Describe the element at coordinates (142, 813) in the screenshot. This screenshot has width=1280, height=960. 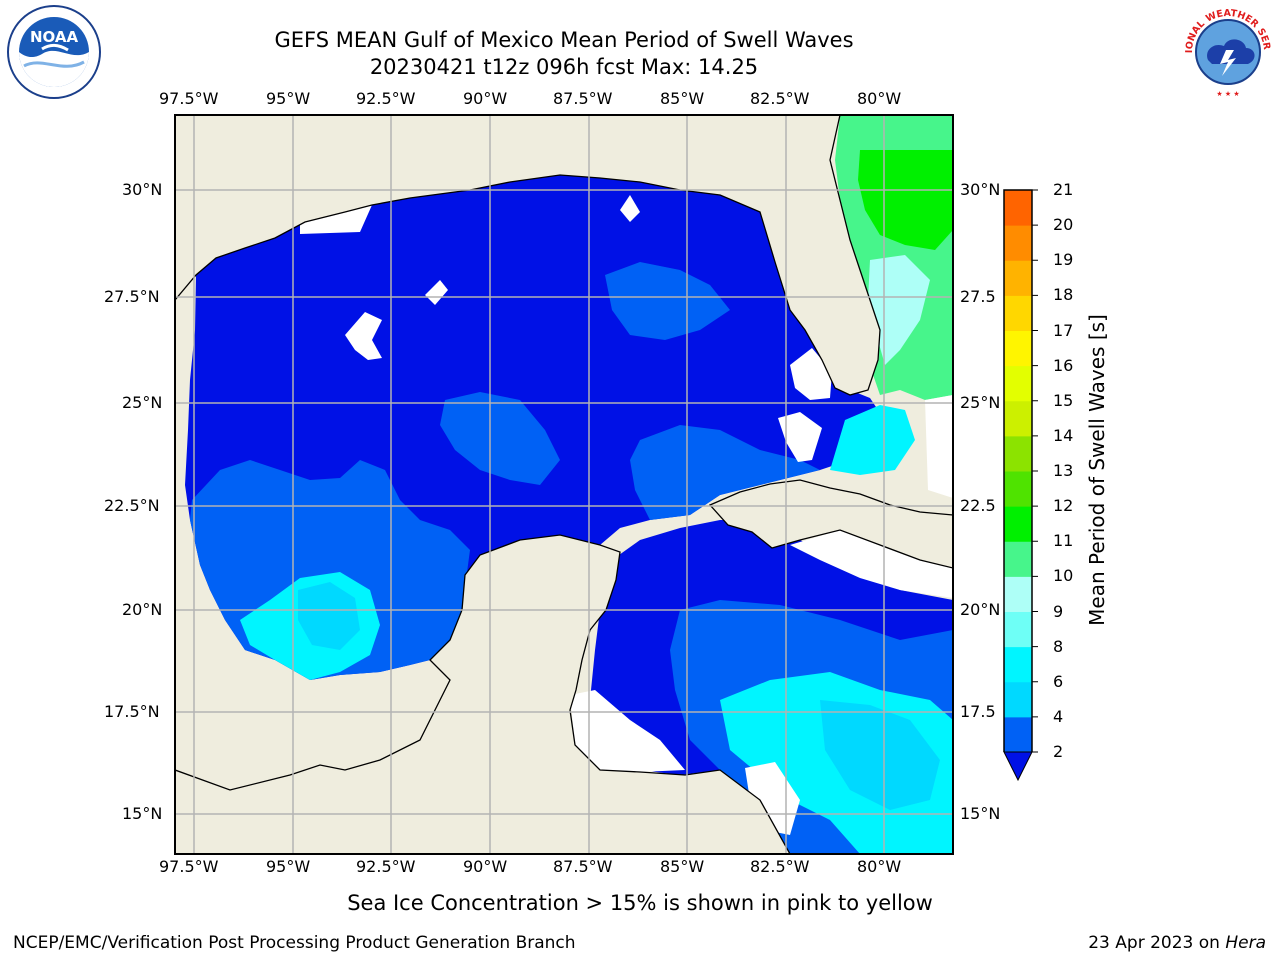
I see `lat-label-left: 15°N` at that location.